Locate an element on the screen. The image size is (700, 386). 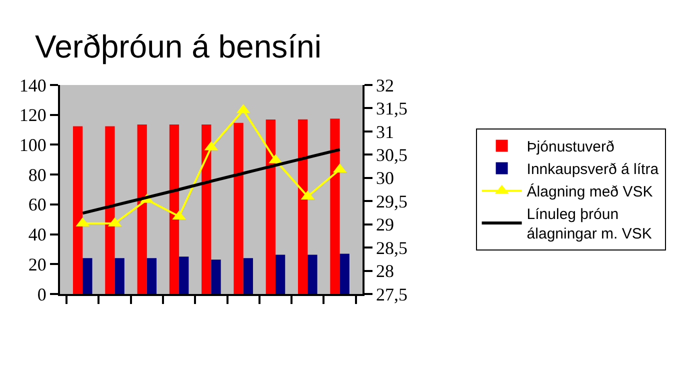
y2-tick-label: 32 is located at coordinates (385, 85).